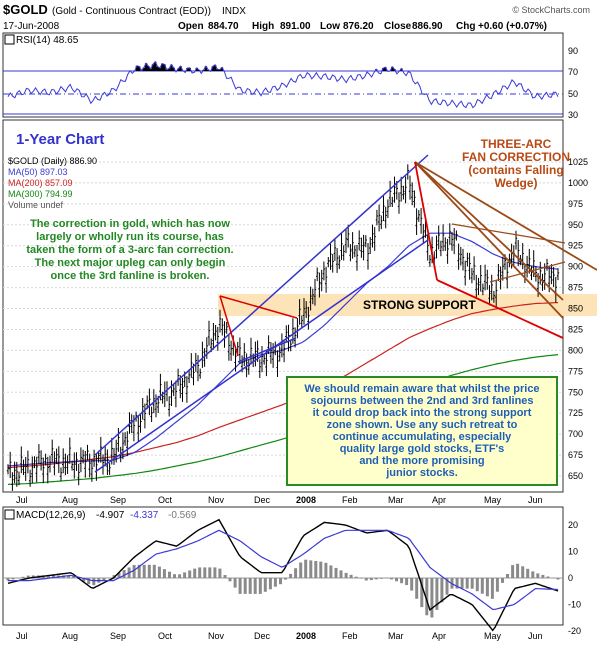 The height and width of the screenshot is (652, 597). Describe the element at coordinates (421, 473) in the screenshot. I see `note-box-line-8: junior stocks.` at that location.